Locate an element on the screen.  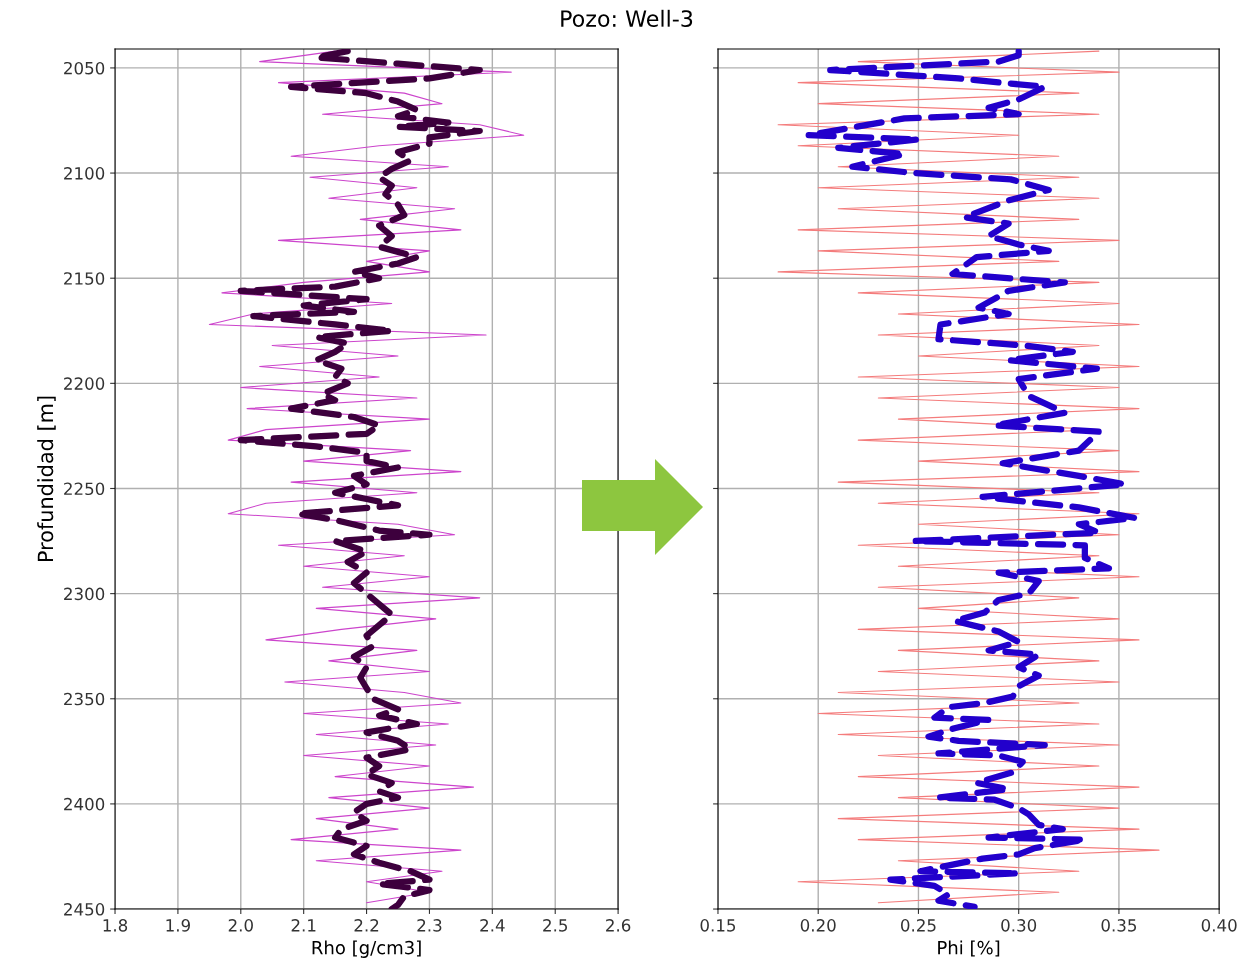
x-tick-label: 0.20 is located at coordinates (818, 925).